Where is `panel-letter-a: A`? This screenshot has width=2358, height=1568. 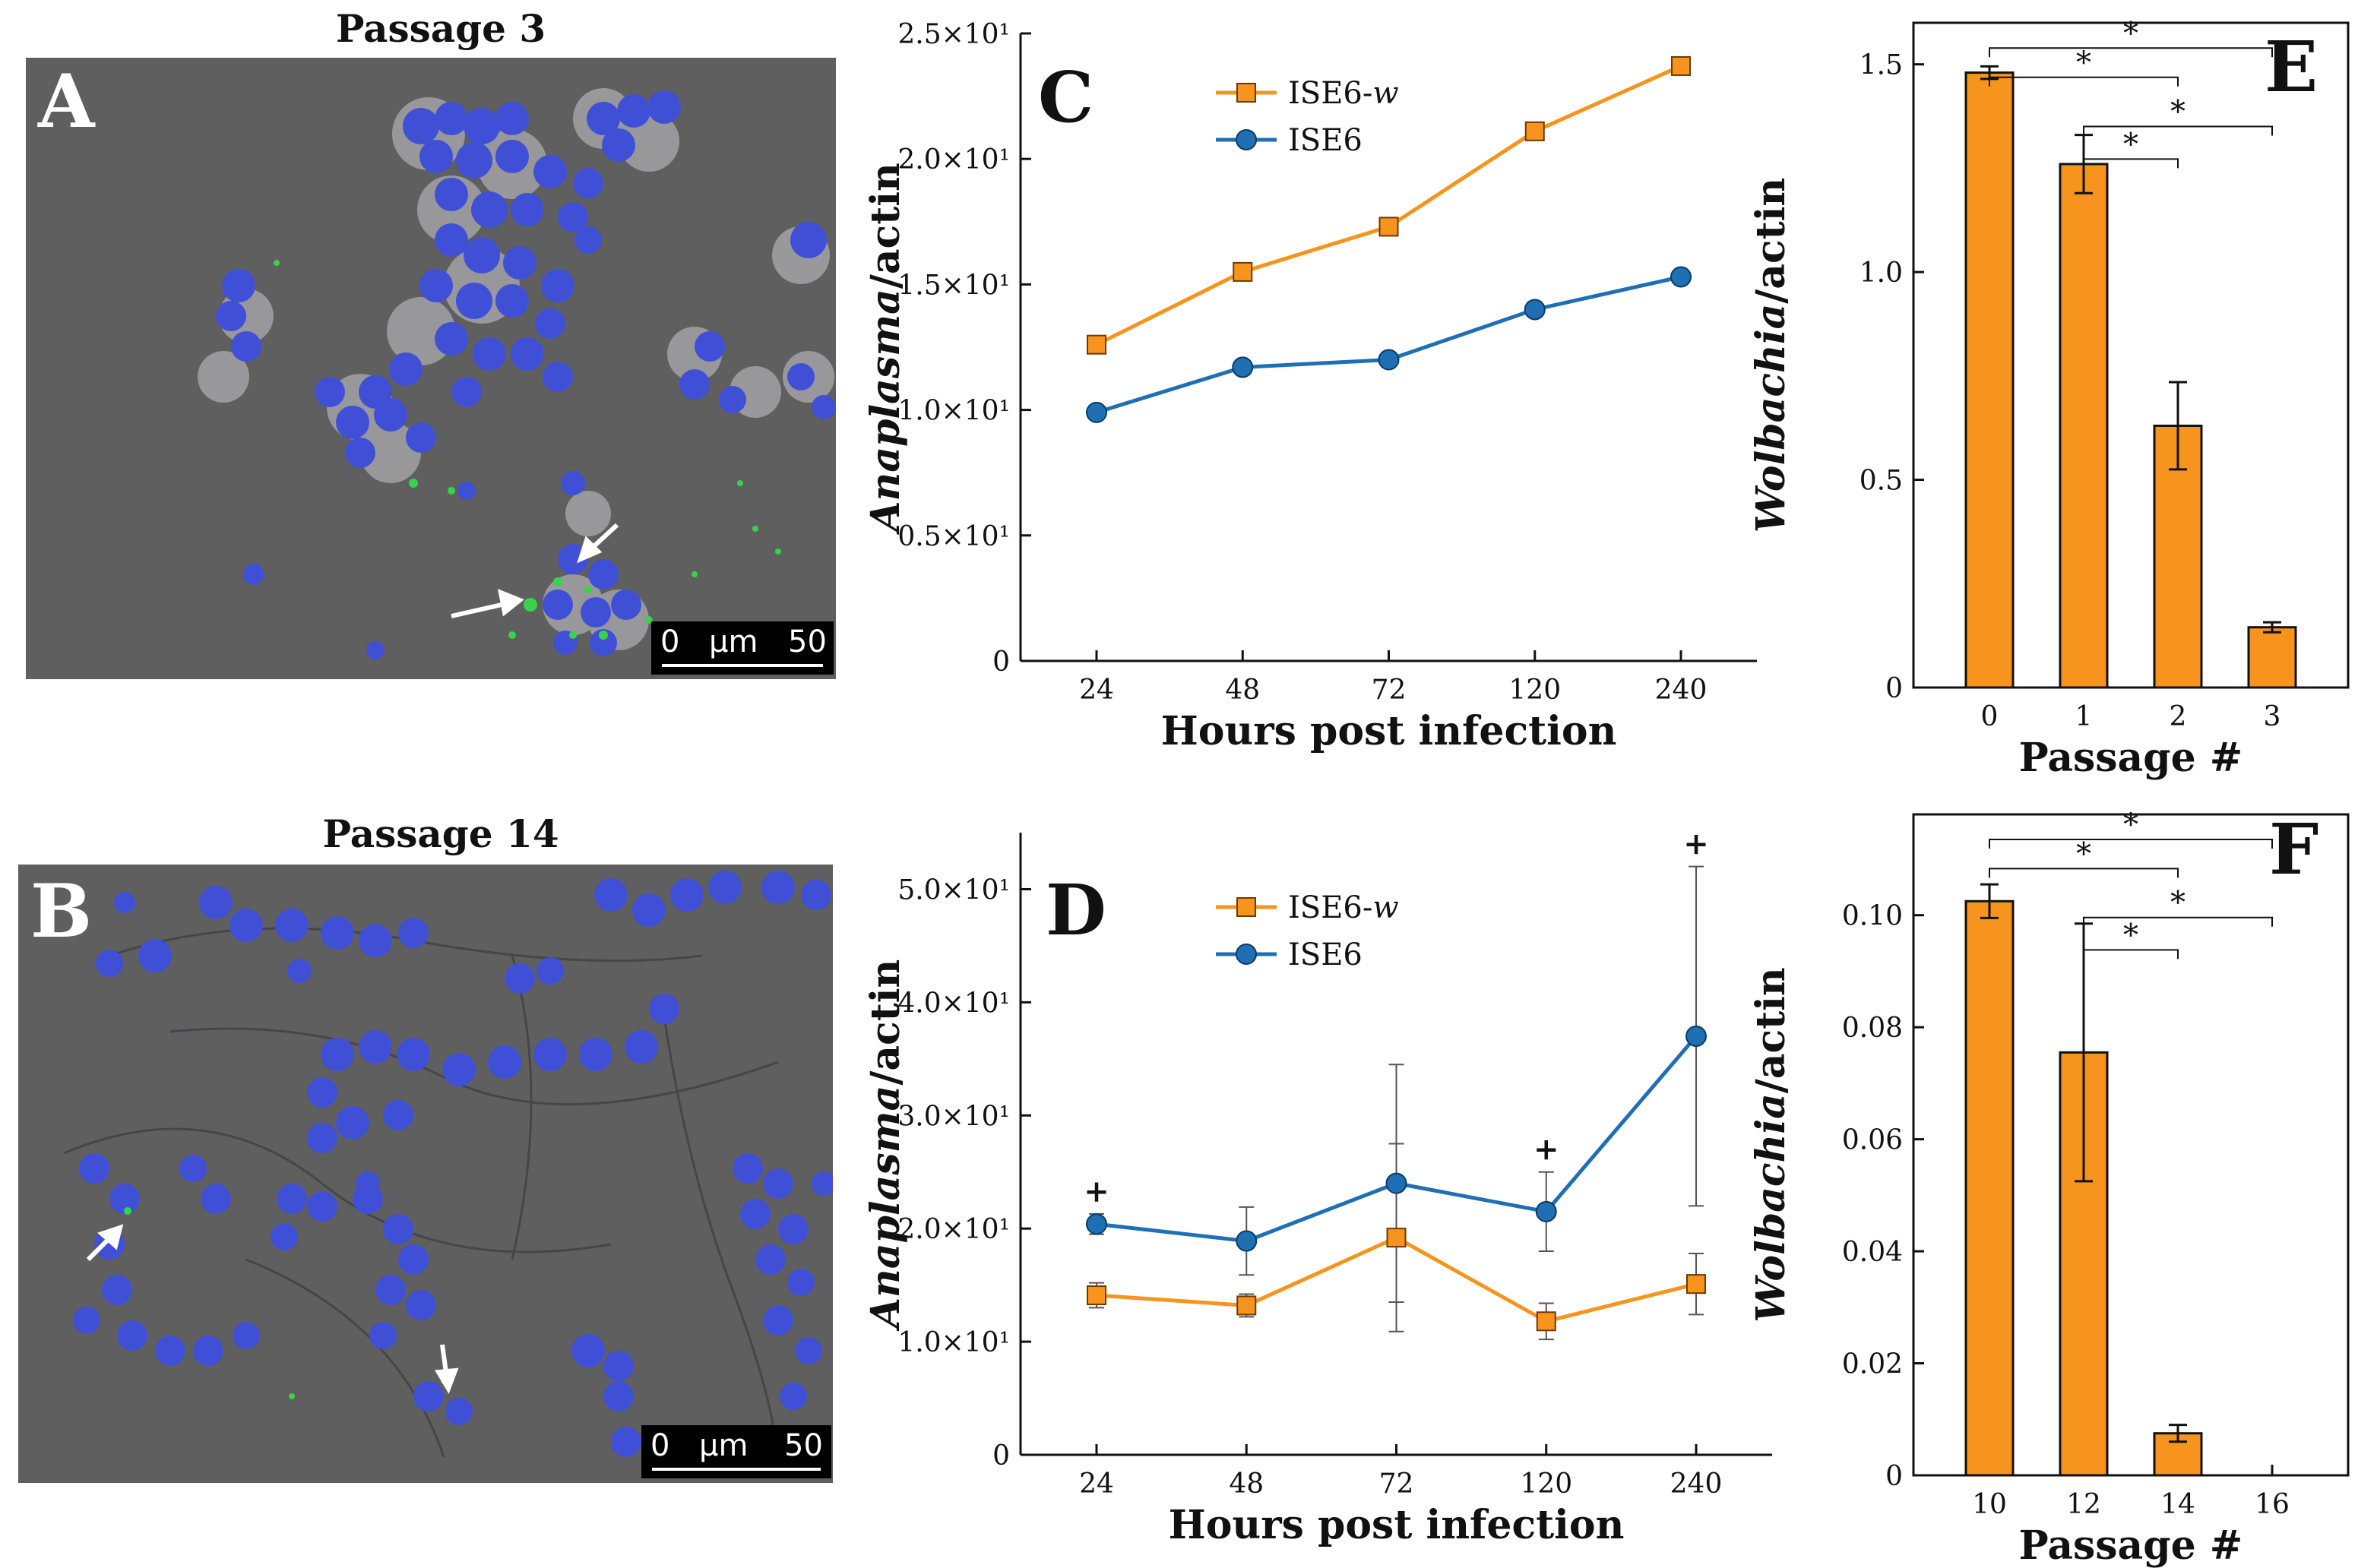
panel-letter-a: A is located at coordinates (66, 101).